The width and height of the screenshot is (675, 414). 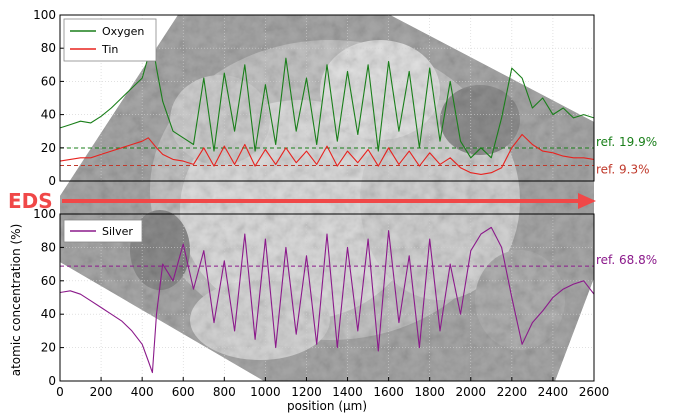 I want to click on legend-label-oxygen: Oxygen, so click(x=123, y=31).